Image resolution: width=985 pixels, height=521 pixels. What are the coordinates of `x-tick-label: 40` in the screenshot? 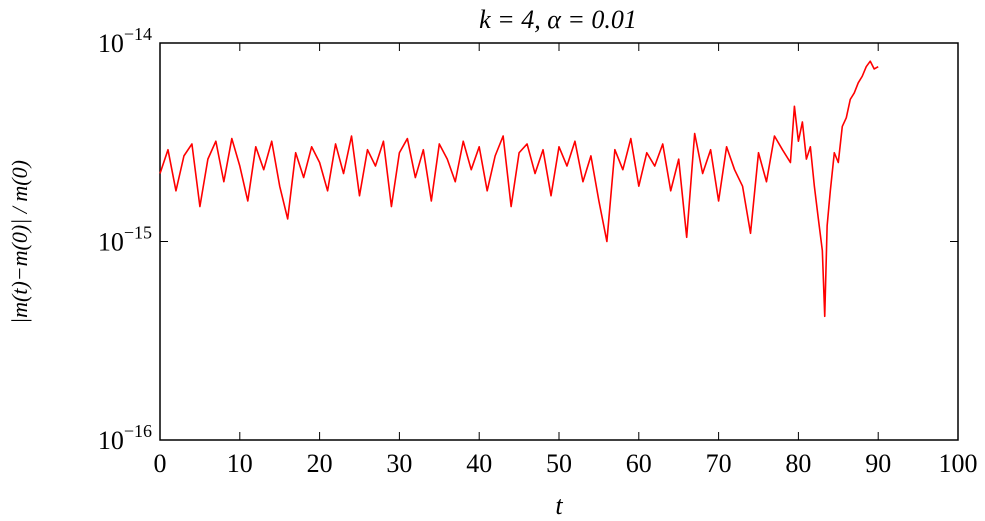 It's located at (479, 463).